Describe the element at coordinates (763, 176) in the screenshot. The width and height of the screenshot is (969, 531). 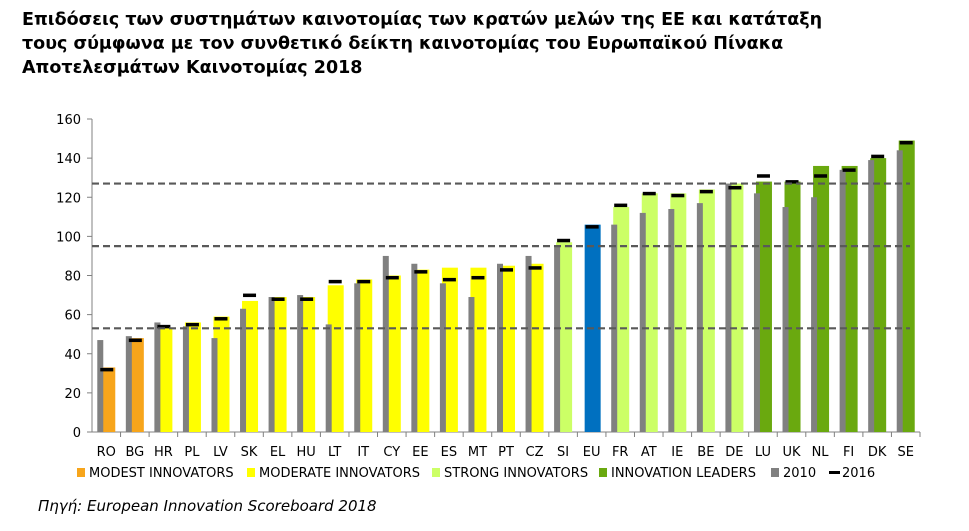
I see `marker-2016-lu` at that location.